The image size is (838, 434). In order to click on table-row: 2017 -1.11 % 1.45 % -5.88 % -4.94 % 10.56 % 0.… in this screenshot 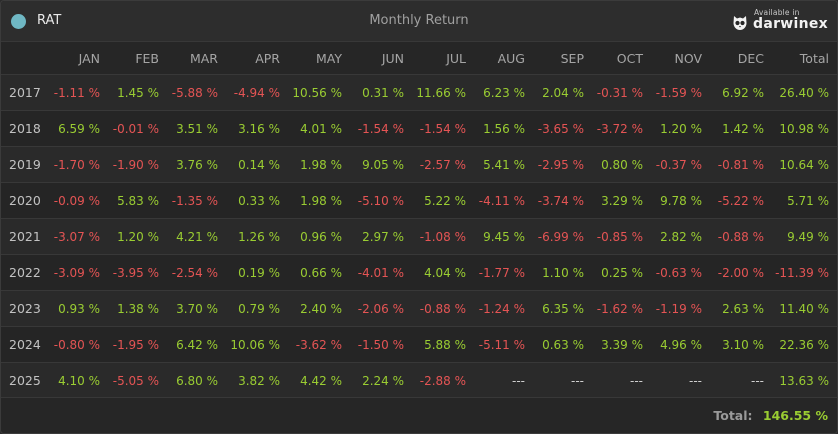, I will do `click(419, 92)`.